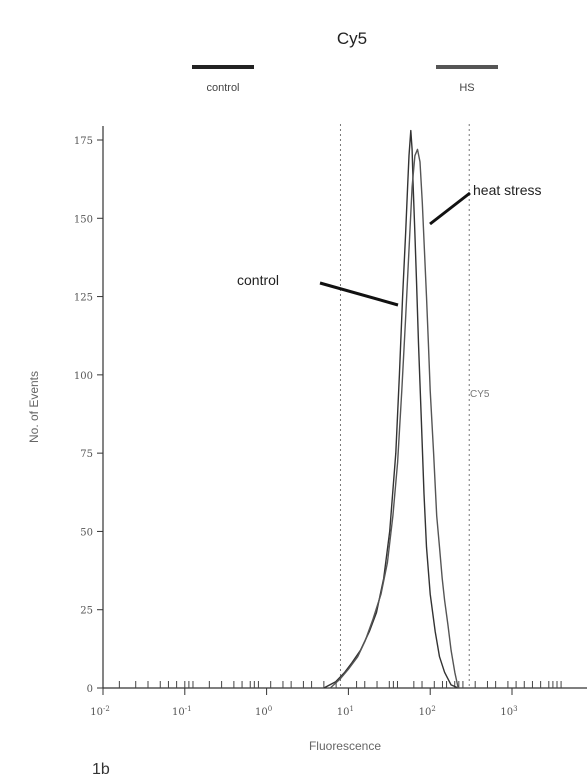  Describe the element at coordinates (83, 376) in the screenshot. I see `y-tick-label: 100` at that location.